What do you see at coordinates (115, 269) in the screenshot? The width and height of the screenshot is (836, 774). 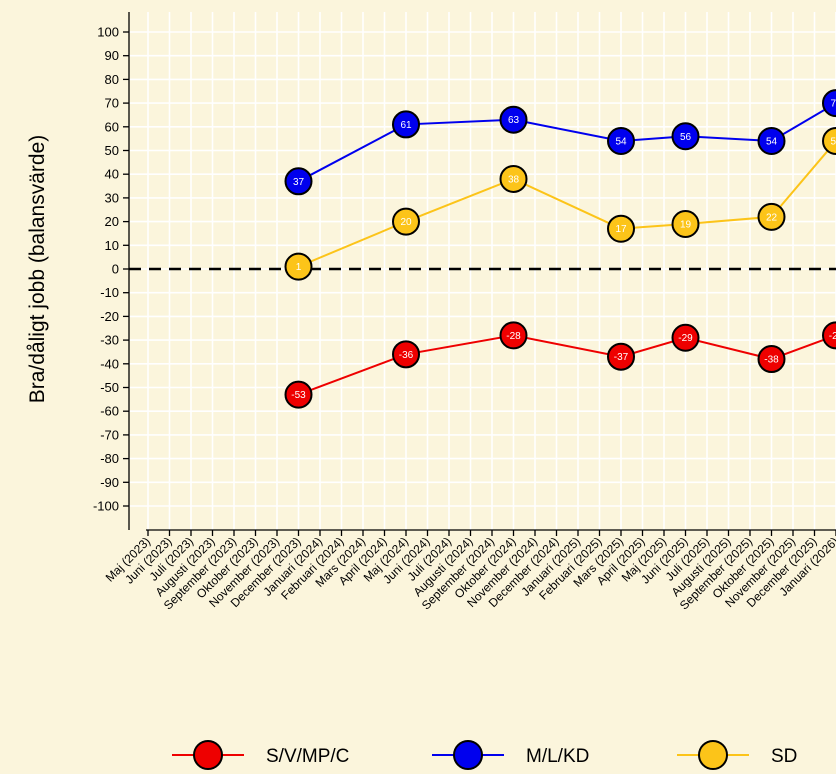 I see `y-tick-label: 0` at bounding box center [115, 269].